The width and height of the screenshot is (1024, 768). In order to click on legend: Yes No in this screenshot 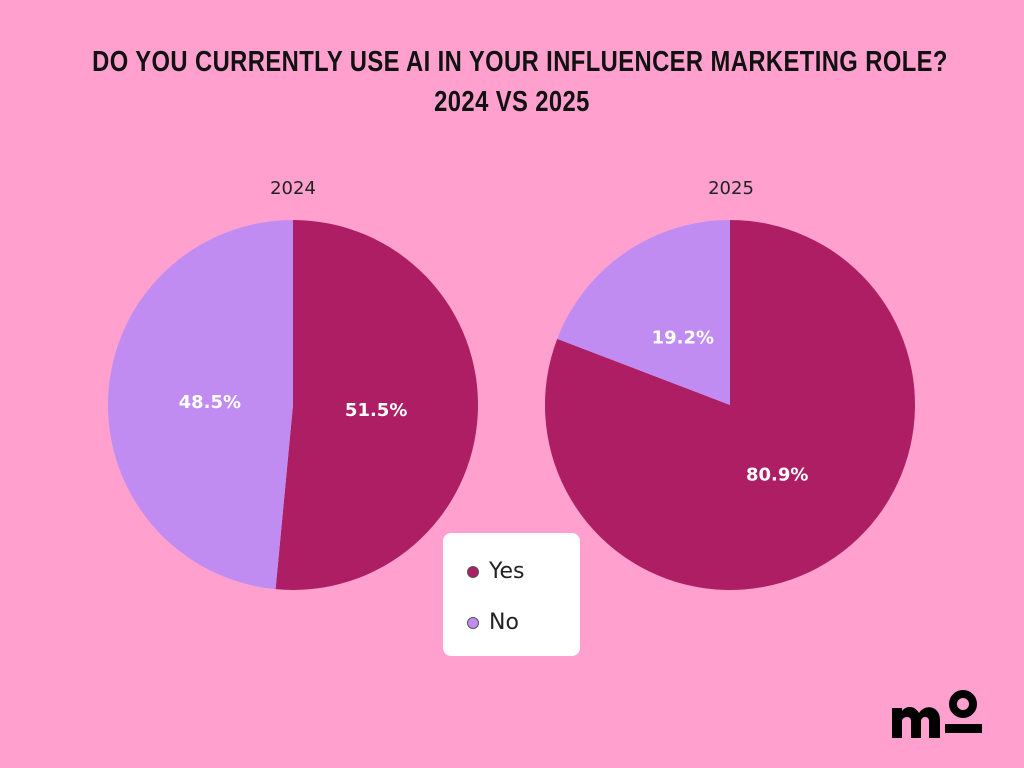, I will do `click(511, 594)`.